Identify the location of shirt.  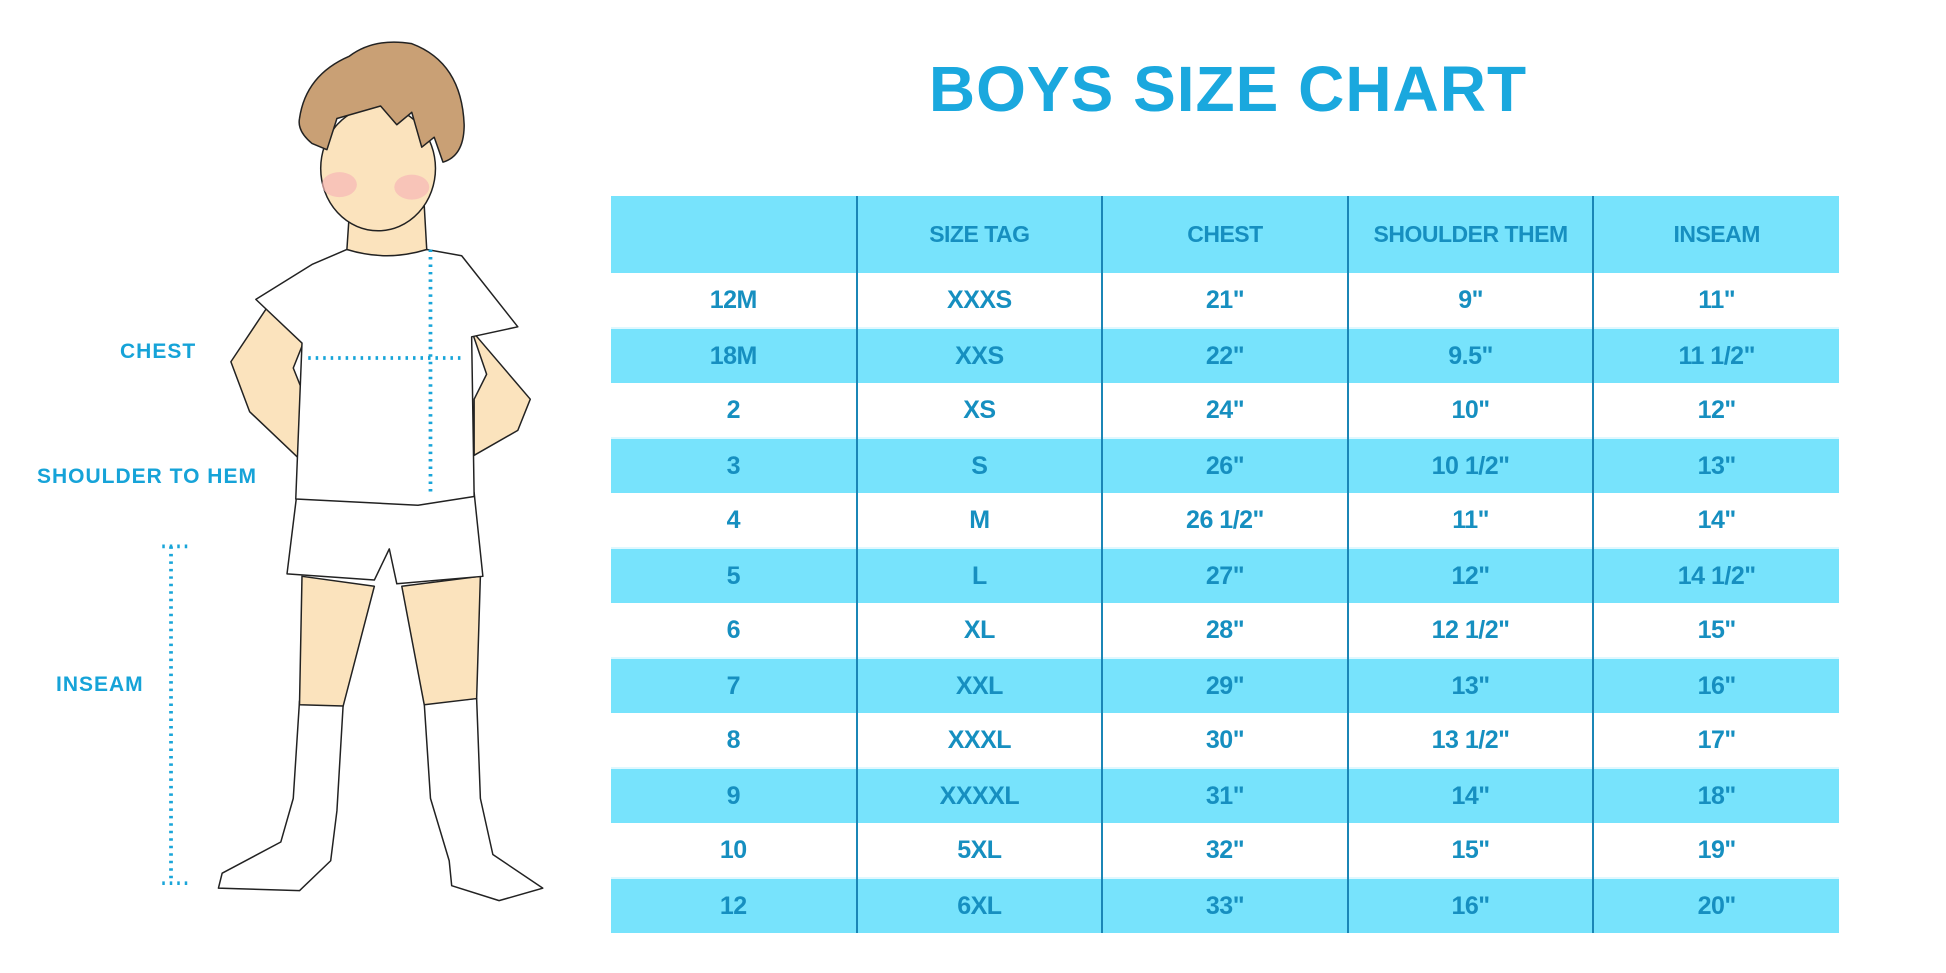
(387, 377).